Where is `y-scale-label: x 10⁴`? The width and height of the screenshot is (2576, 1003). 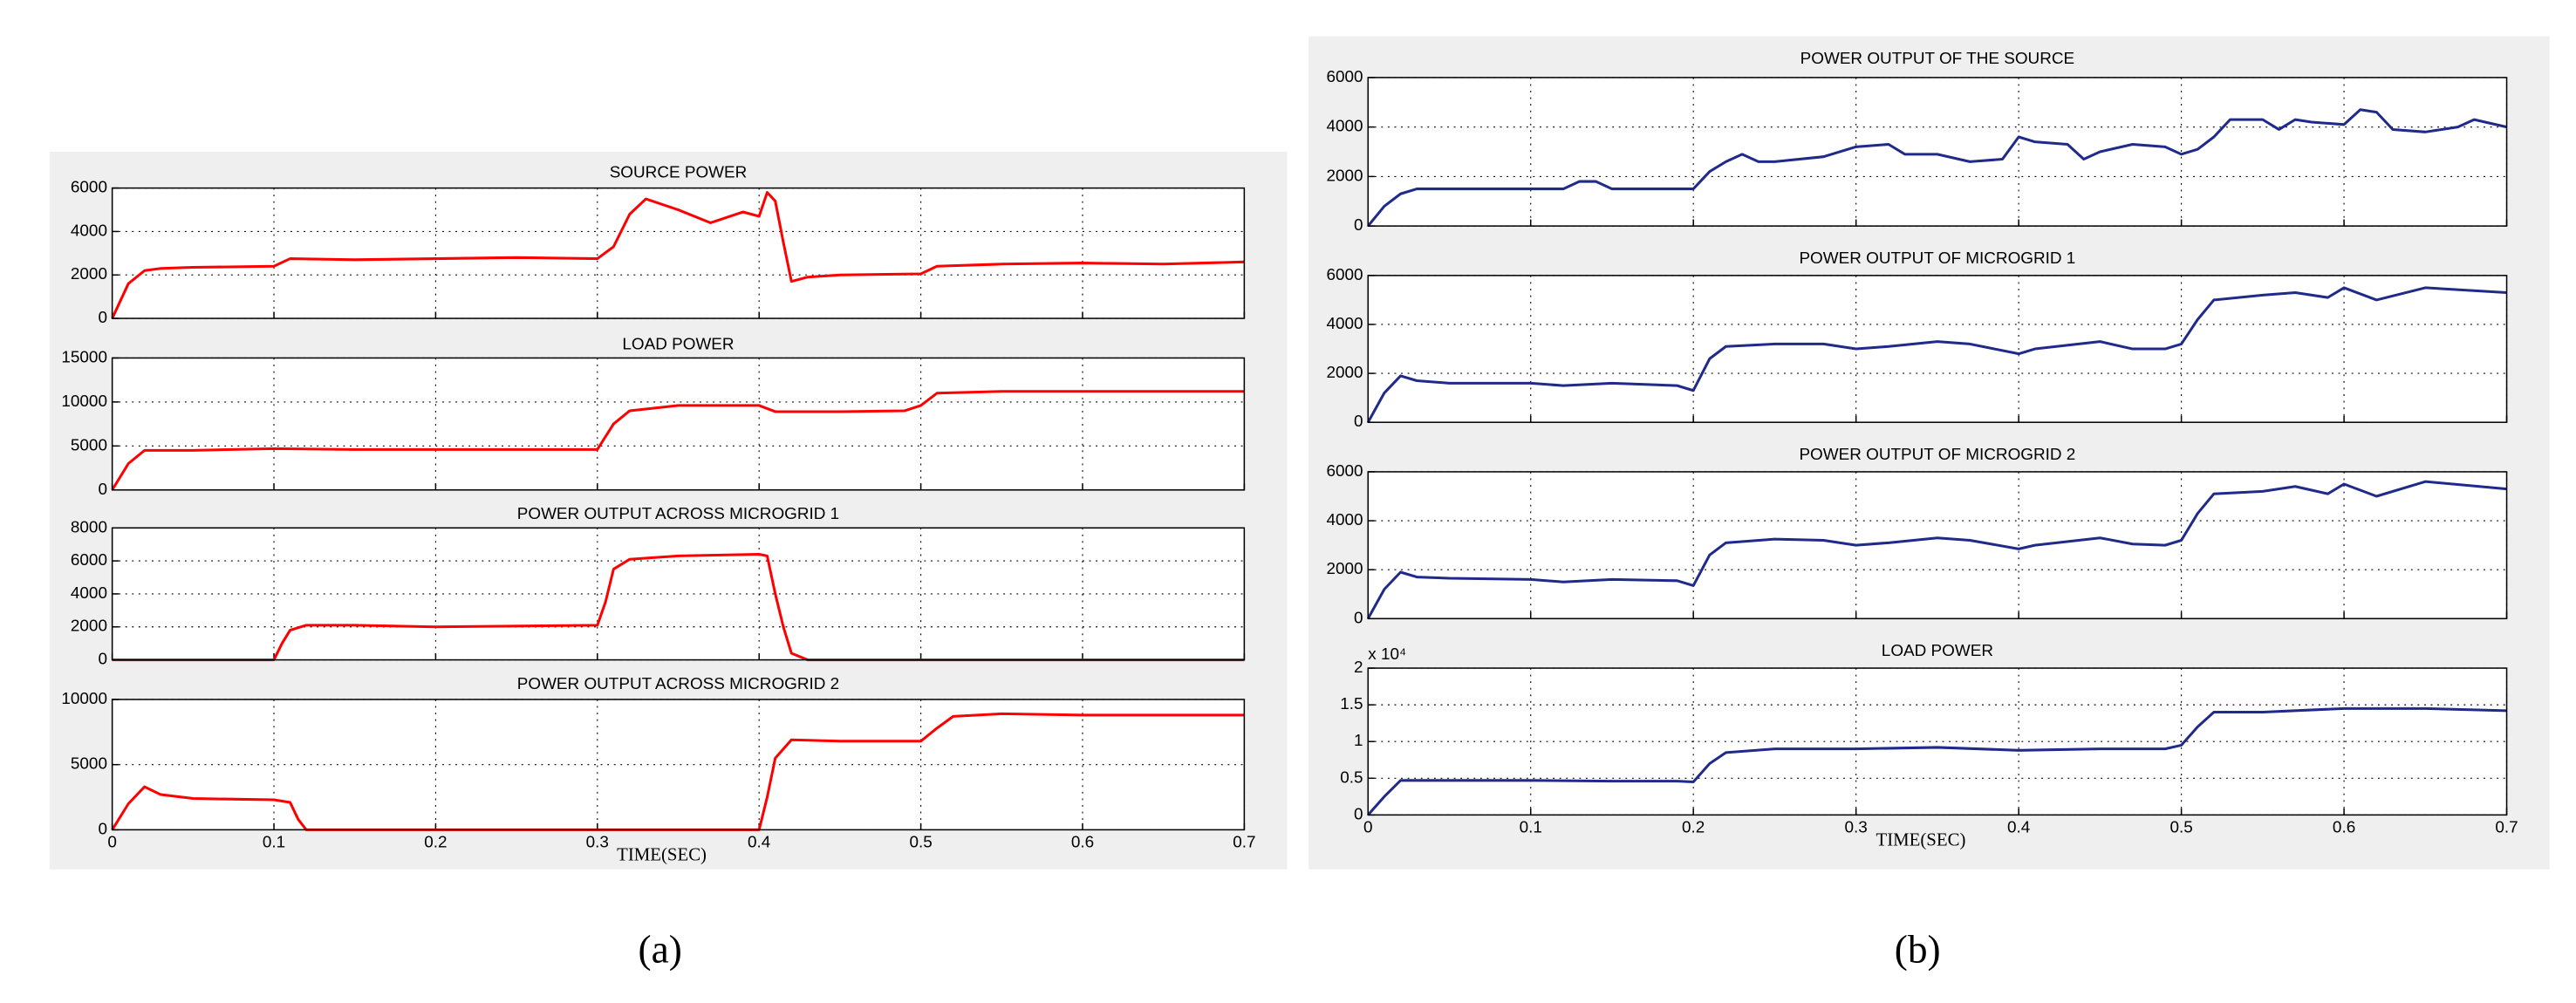
y-scale-label: x 10⁴ is located at coordinates (1387, 654).